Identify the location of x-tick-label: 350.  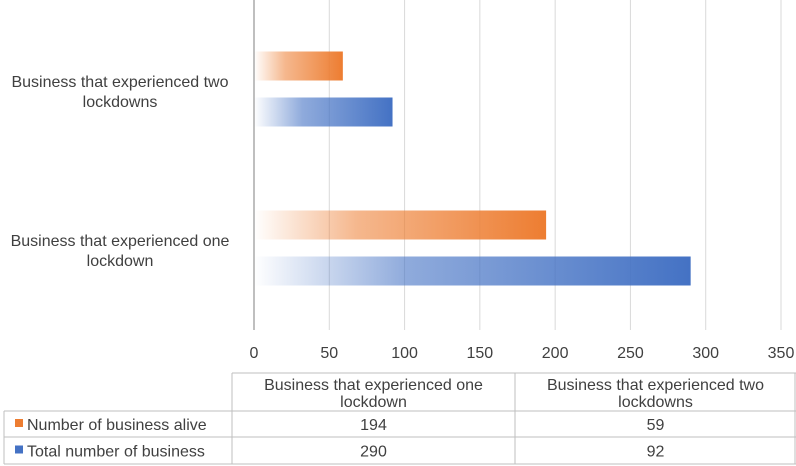
(781, 353).